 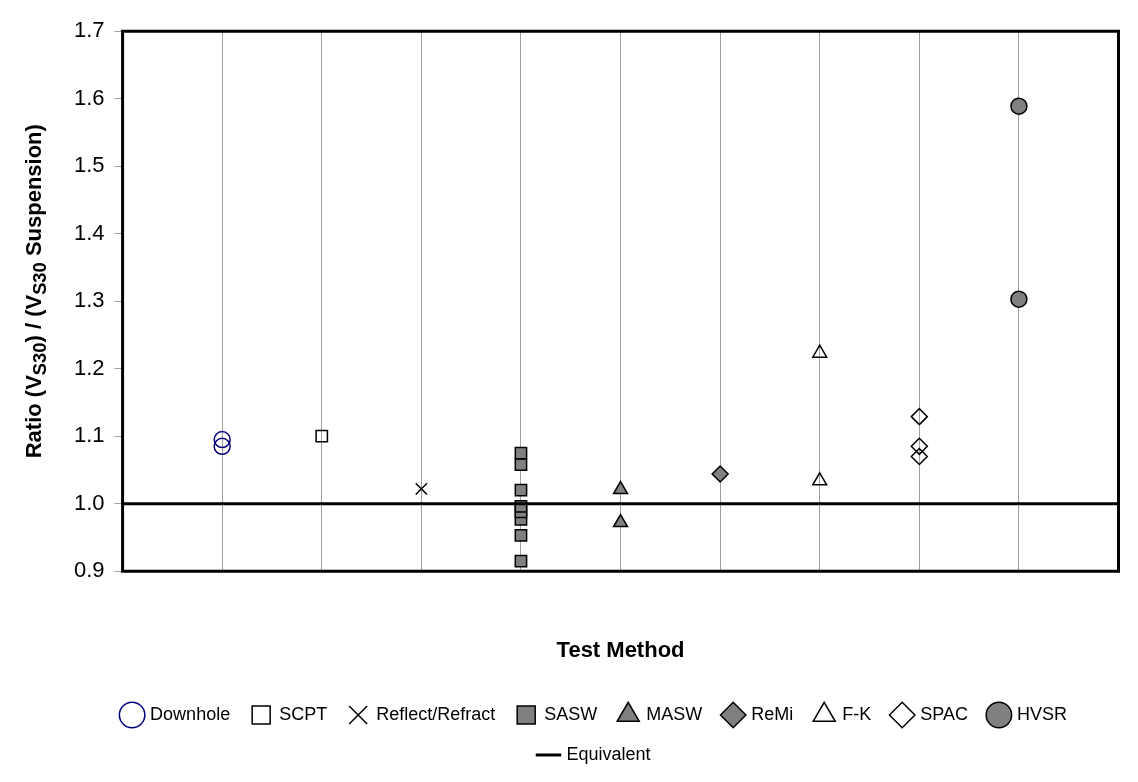 I want to click on legend-label: Equivalent, so click(x=608, y=753).